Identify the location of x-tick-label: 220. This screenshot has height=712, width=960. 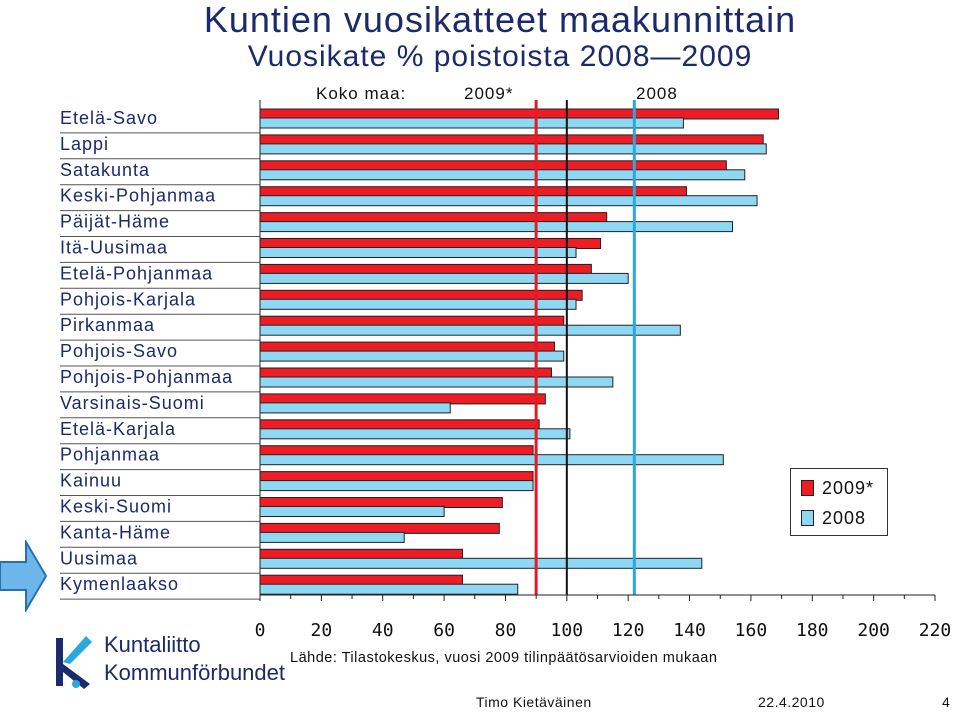
(935, 630).